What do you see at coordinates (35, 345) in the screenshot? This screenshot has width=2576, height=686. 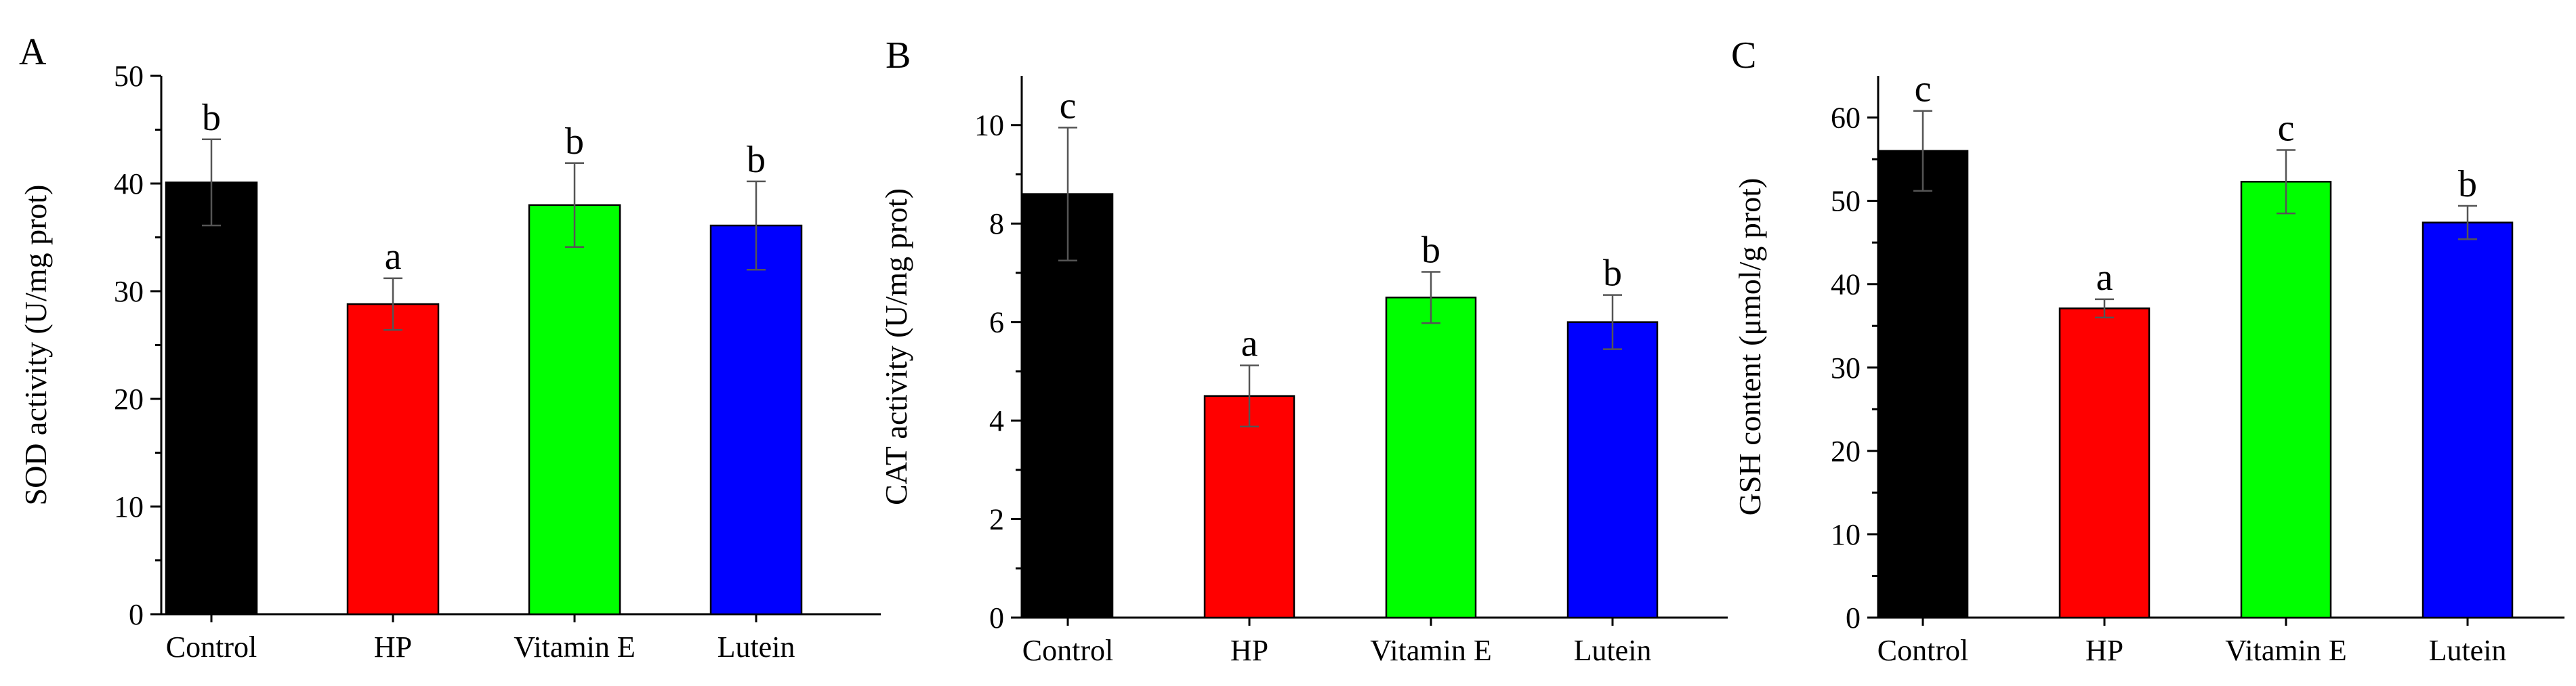 I see `y-axis-label: SOD activity (U/mg prot)` at bounding box center [35, 345].